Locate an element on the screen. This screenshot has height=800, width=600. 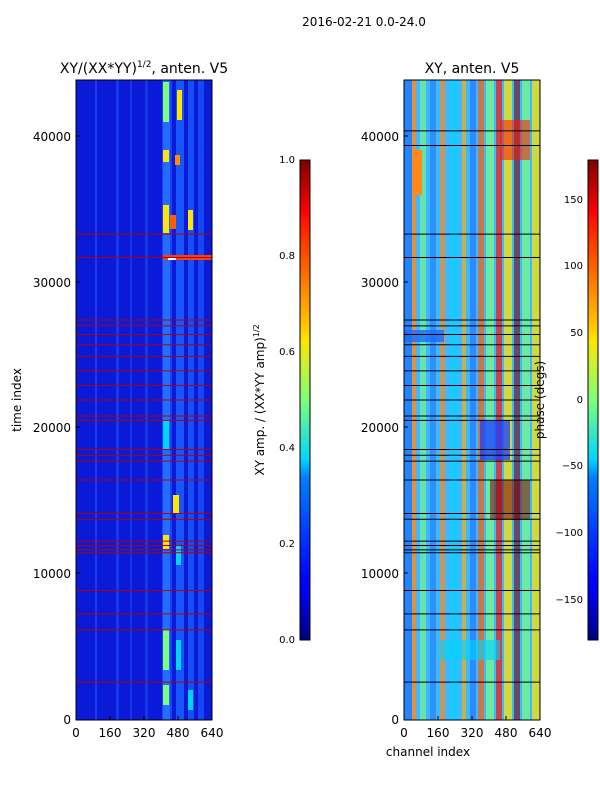
amplitude-flag-lines is located at coordinates (144, 458).